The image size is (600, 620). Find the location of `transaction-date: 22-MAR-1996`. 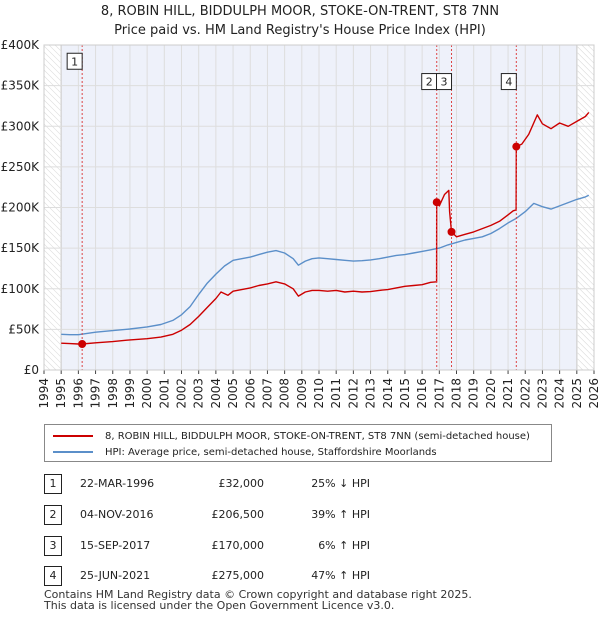

transaction-date: 22-MAR-1996 is located at coordinates (117, 483).